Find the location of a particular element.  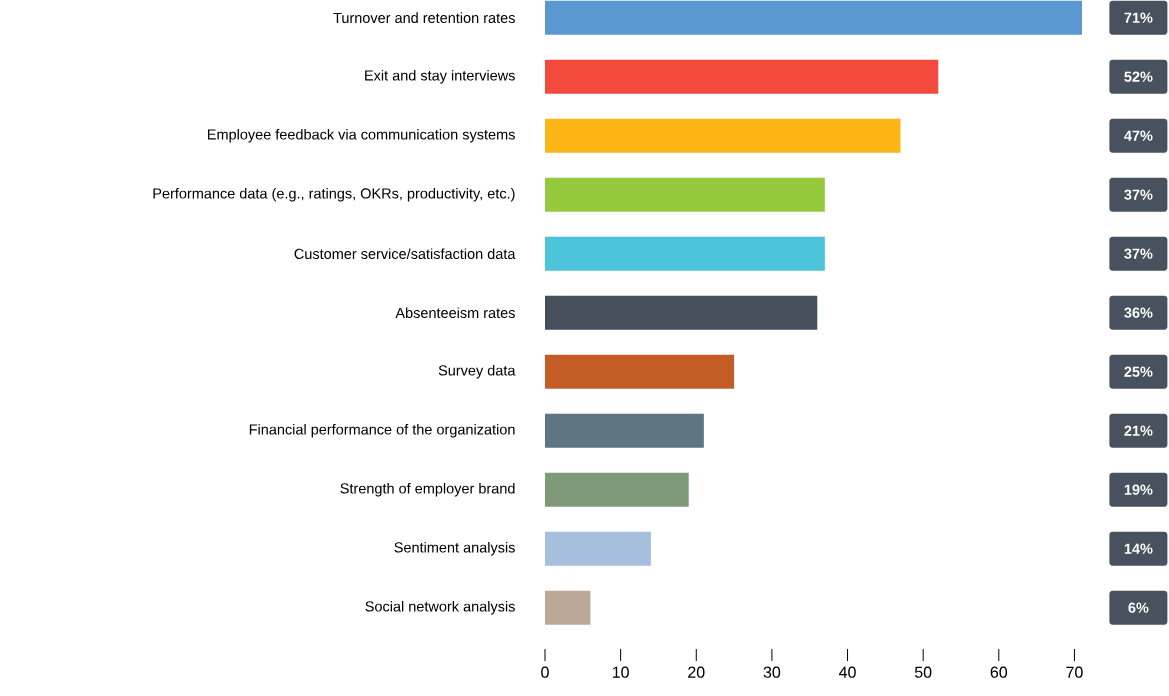

data-label: 14% is located at coordinates (1138, 548).